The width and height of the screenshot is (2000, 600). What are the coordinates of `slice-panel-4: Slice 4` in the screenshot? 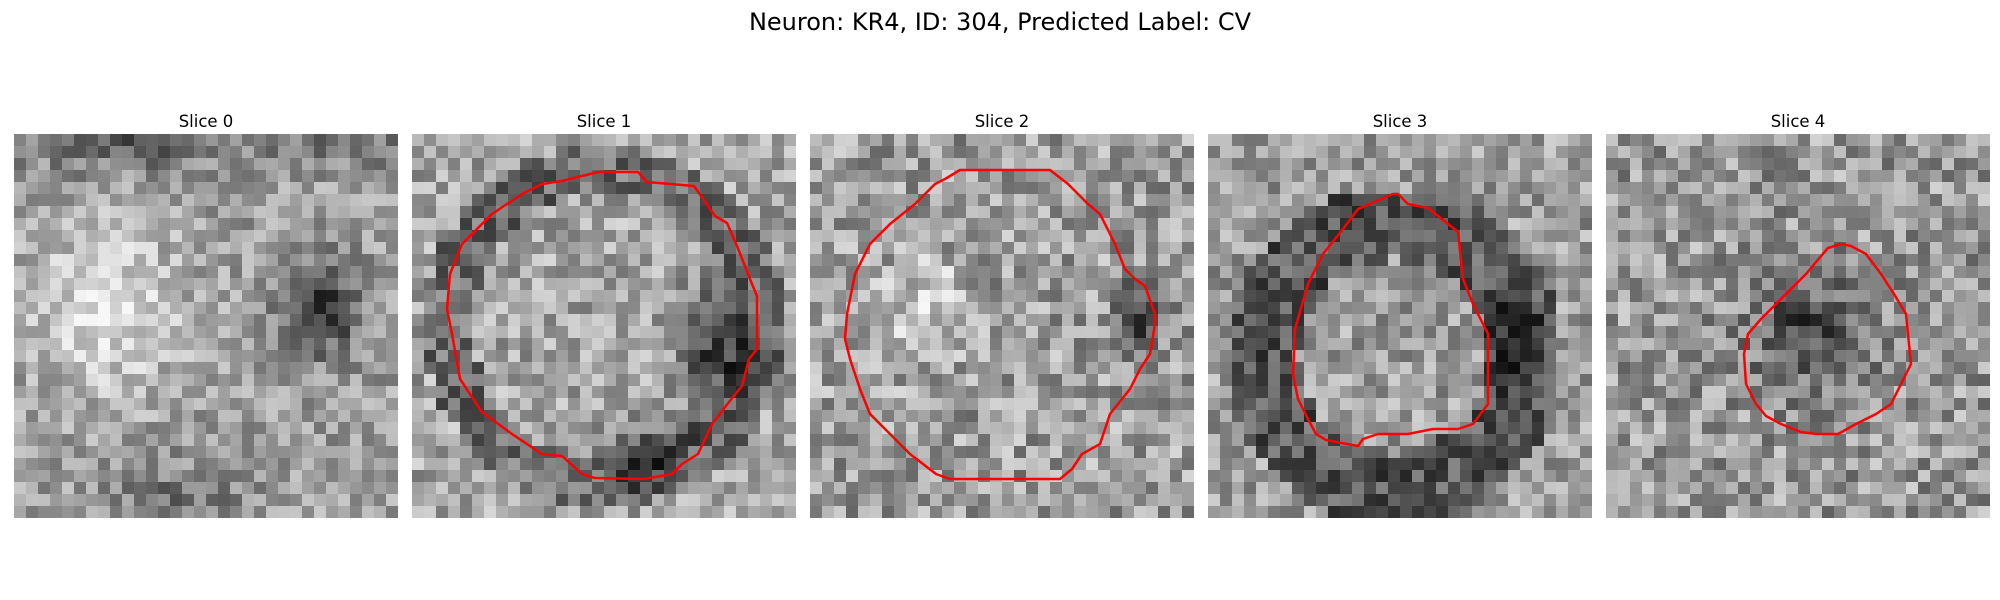 It's located at (1798, 314).